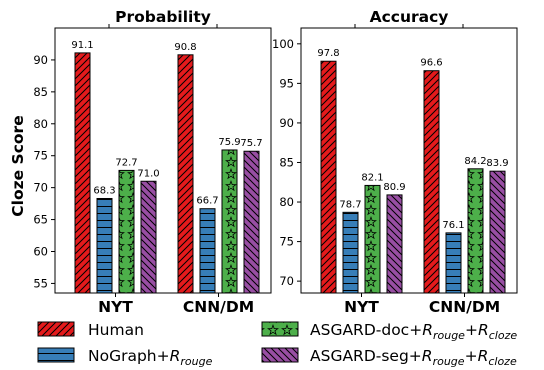  Describe the element at coordinates (431, 63) in the screenshot. I see `data-label-accuracy-cnndm-human: 96.6` at that location.